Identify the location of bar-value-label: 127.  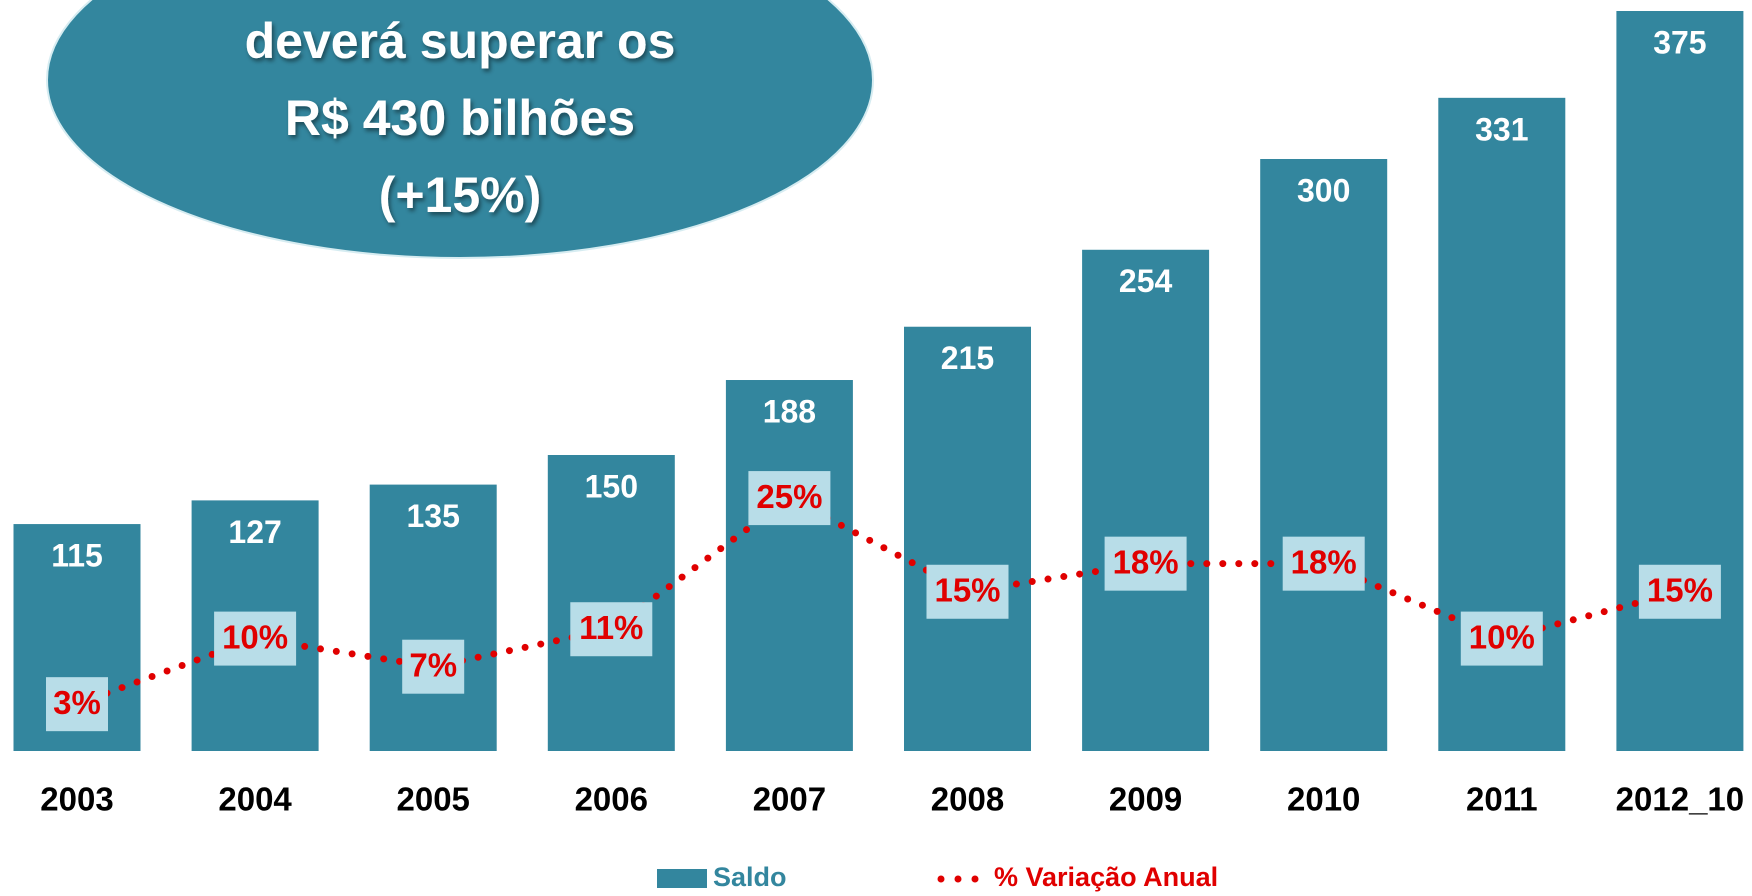
(254, 532).